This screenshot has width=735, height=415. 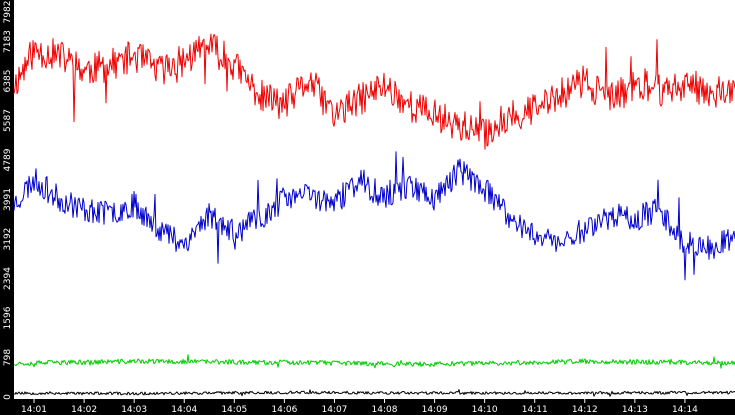 What do you see at coordinates (485, 410) in the screenshot?
I see `x-tick-label: 14:10` at bounding box center [485, 410].